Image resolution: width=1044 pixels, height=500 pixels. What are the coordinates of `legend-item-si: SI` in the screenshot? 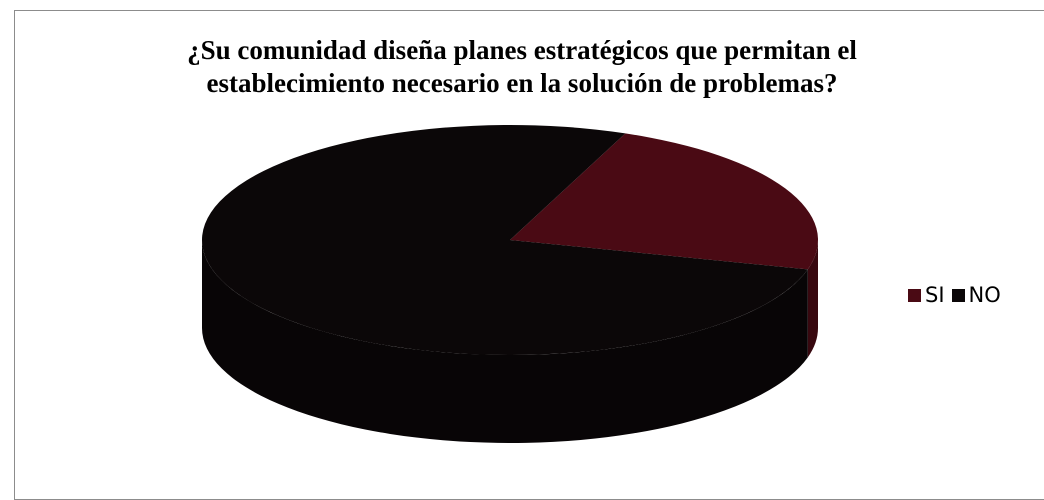 It's located at (926, 295).